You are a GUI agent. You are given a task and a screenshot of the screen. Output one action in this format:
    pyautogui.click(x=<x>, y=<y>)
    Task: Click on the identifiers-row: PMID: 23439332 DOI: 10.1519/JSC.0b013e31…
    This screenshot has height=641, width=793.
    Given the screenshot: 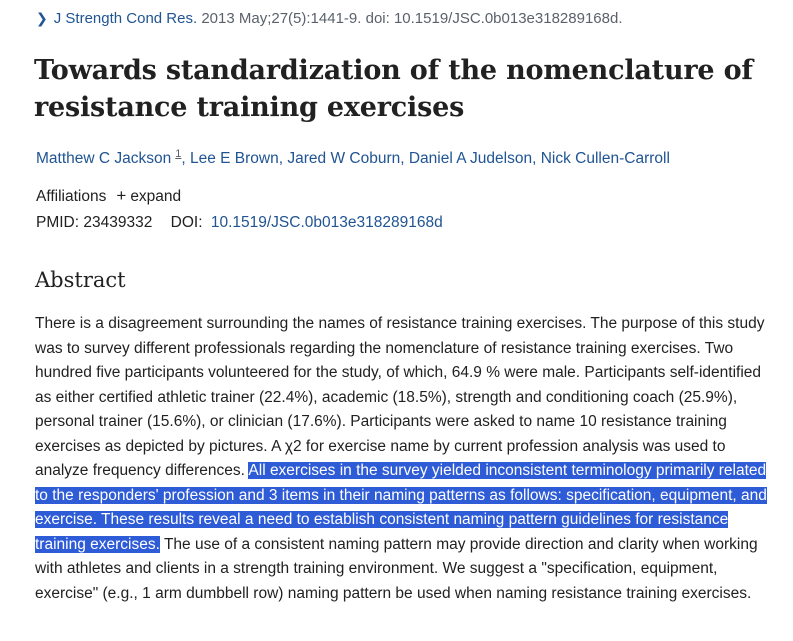 What is the action you would take?
    pyautogui.click(x=239, y=223)
    